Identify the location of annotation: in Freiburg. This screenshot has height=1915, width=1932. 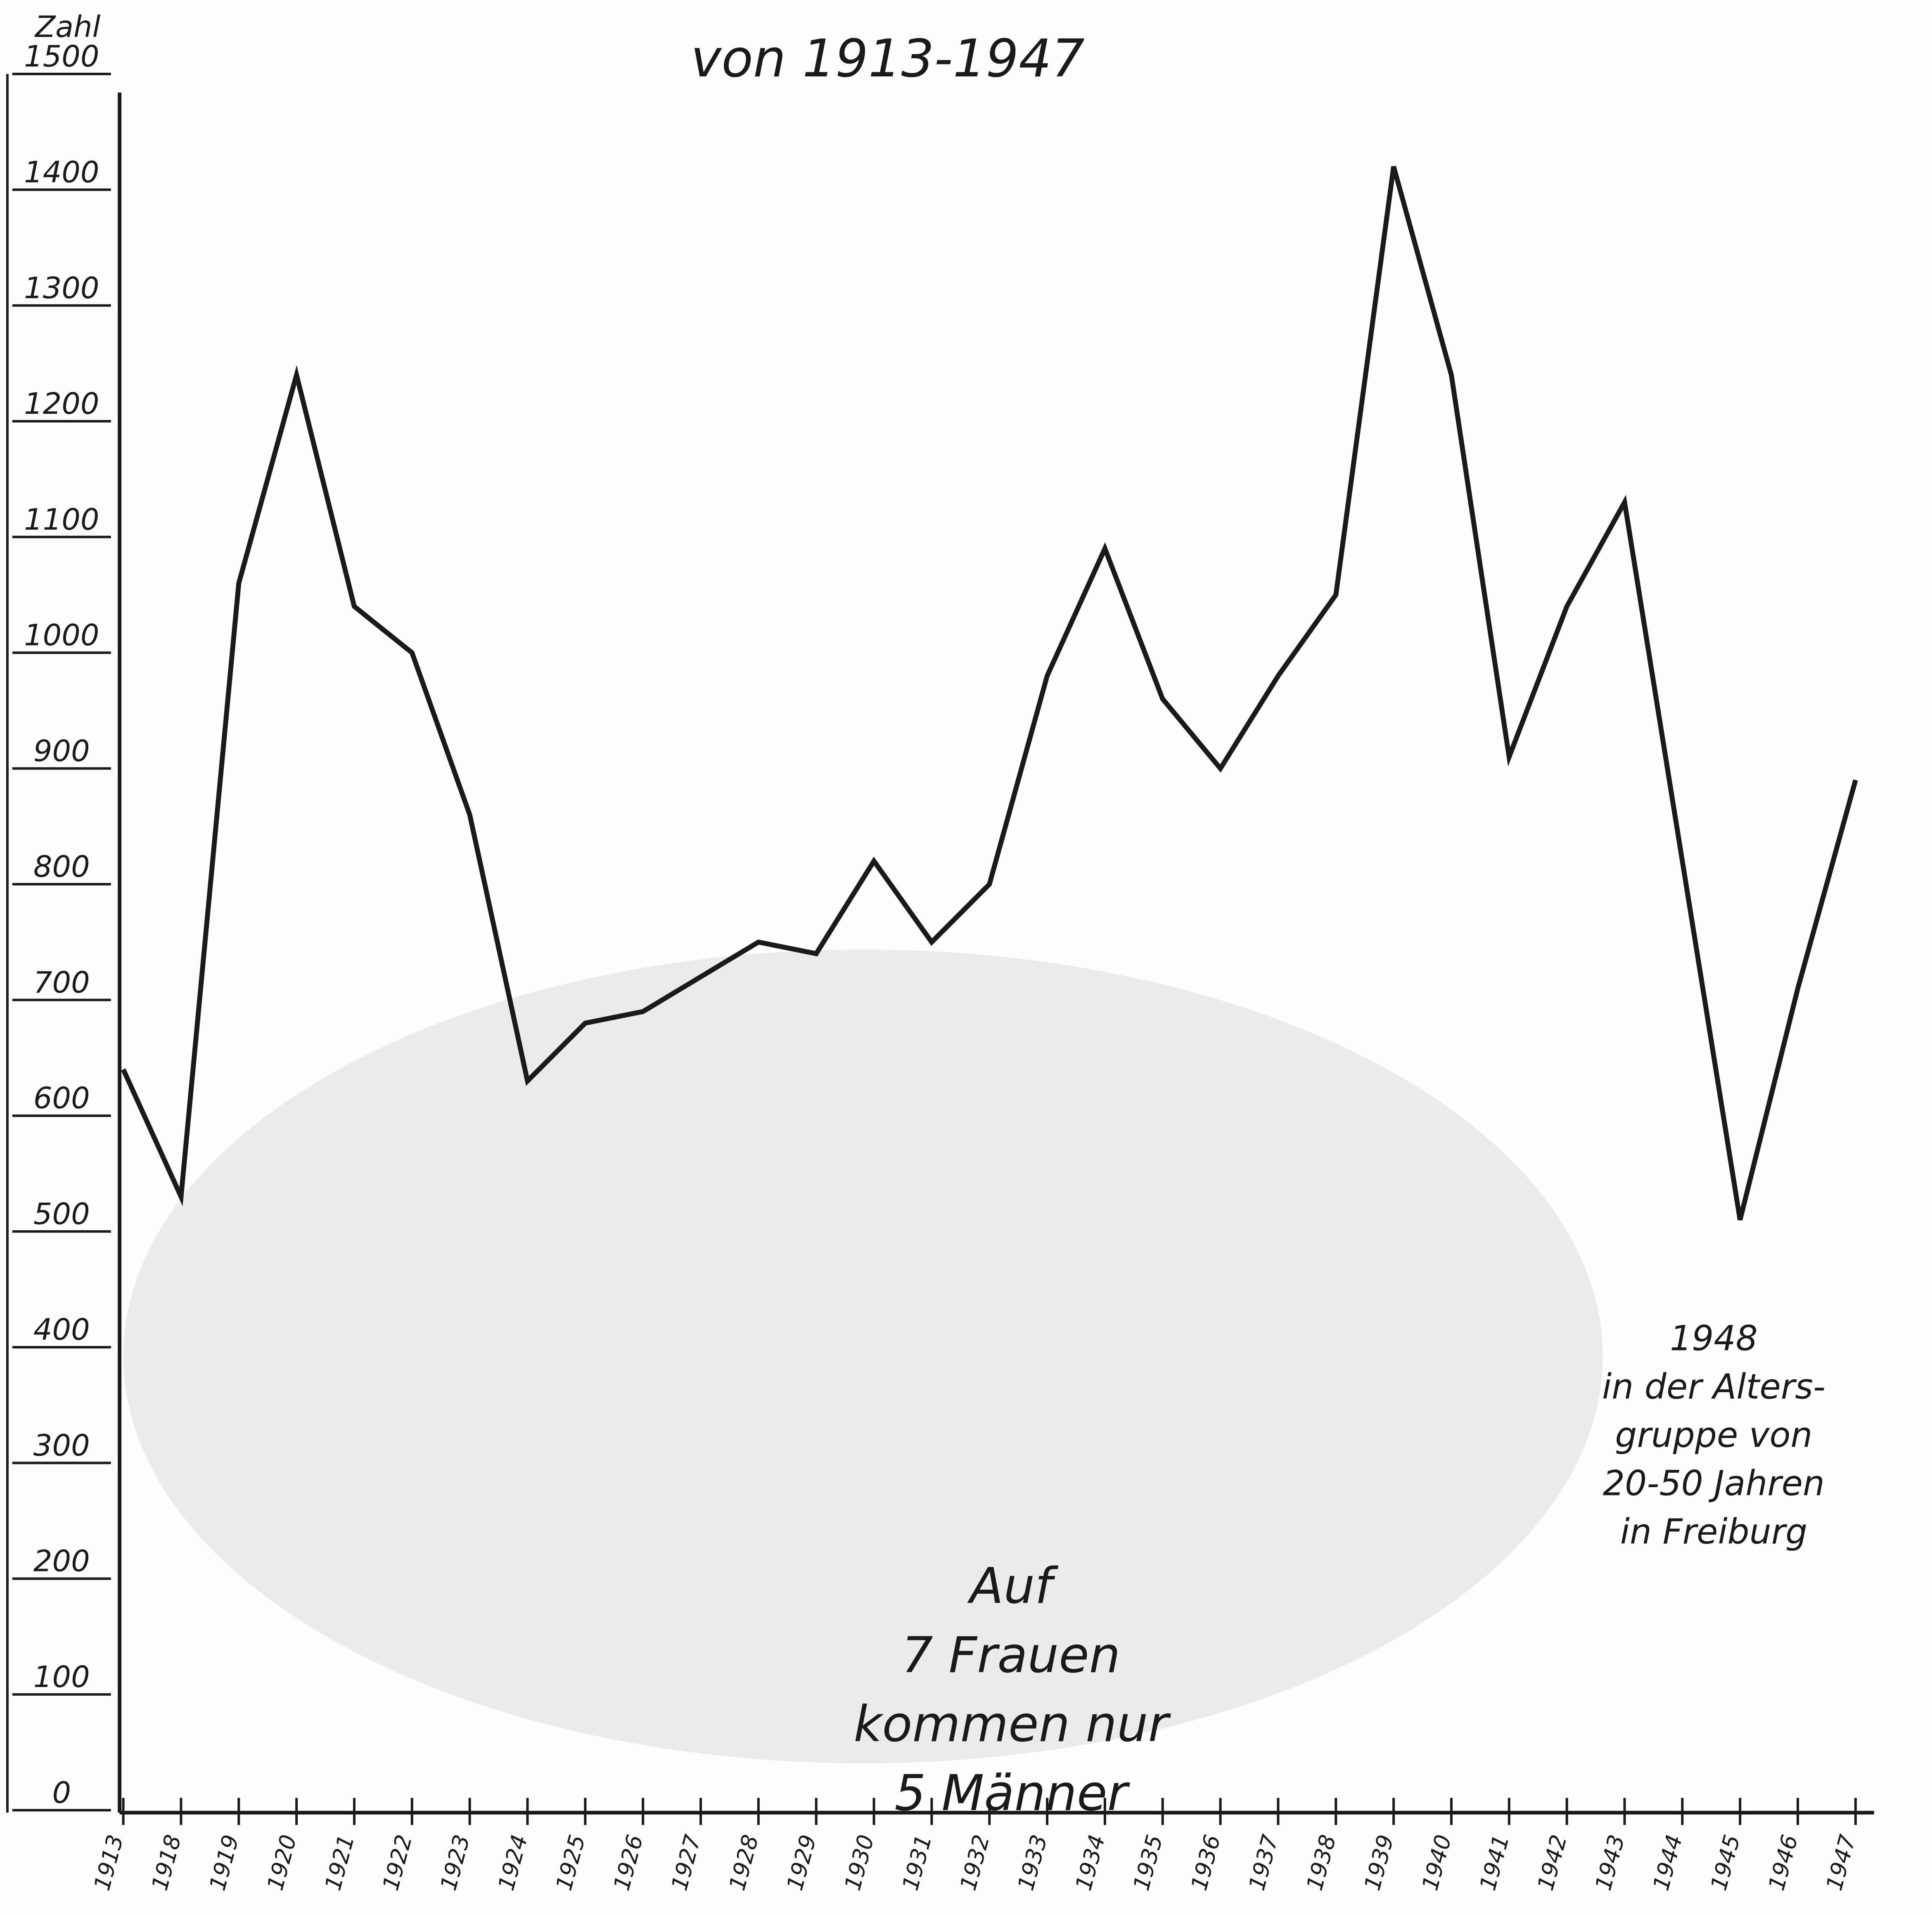
(1713, 1532).